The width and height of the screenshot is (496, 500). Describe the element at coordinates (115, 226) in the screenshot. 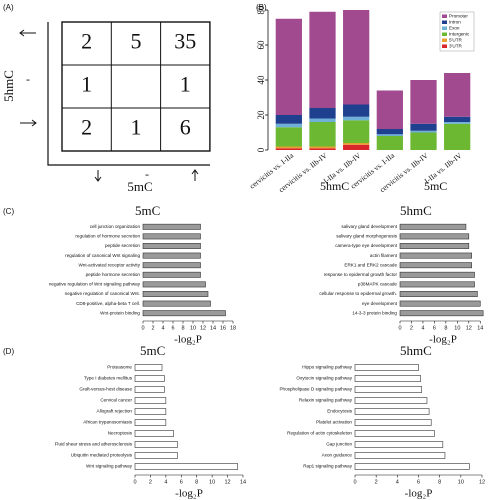

I see `y-tick-label: cell junction organization` at that location.